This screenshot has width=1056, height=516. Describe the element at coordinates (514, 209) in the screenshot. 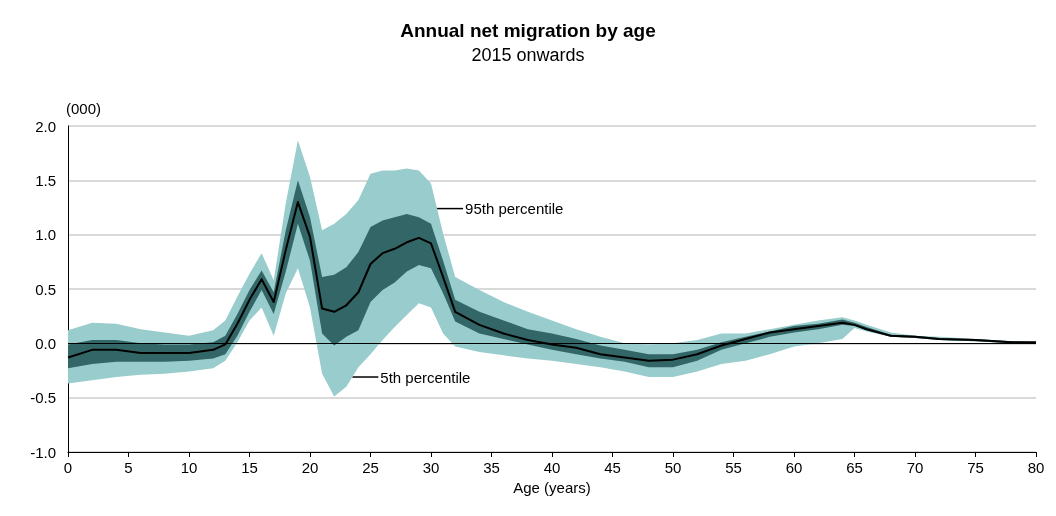

I see `annotation: 95th percentile` at that location.